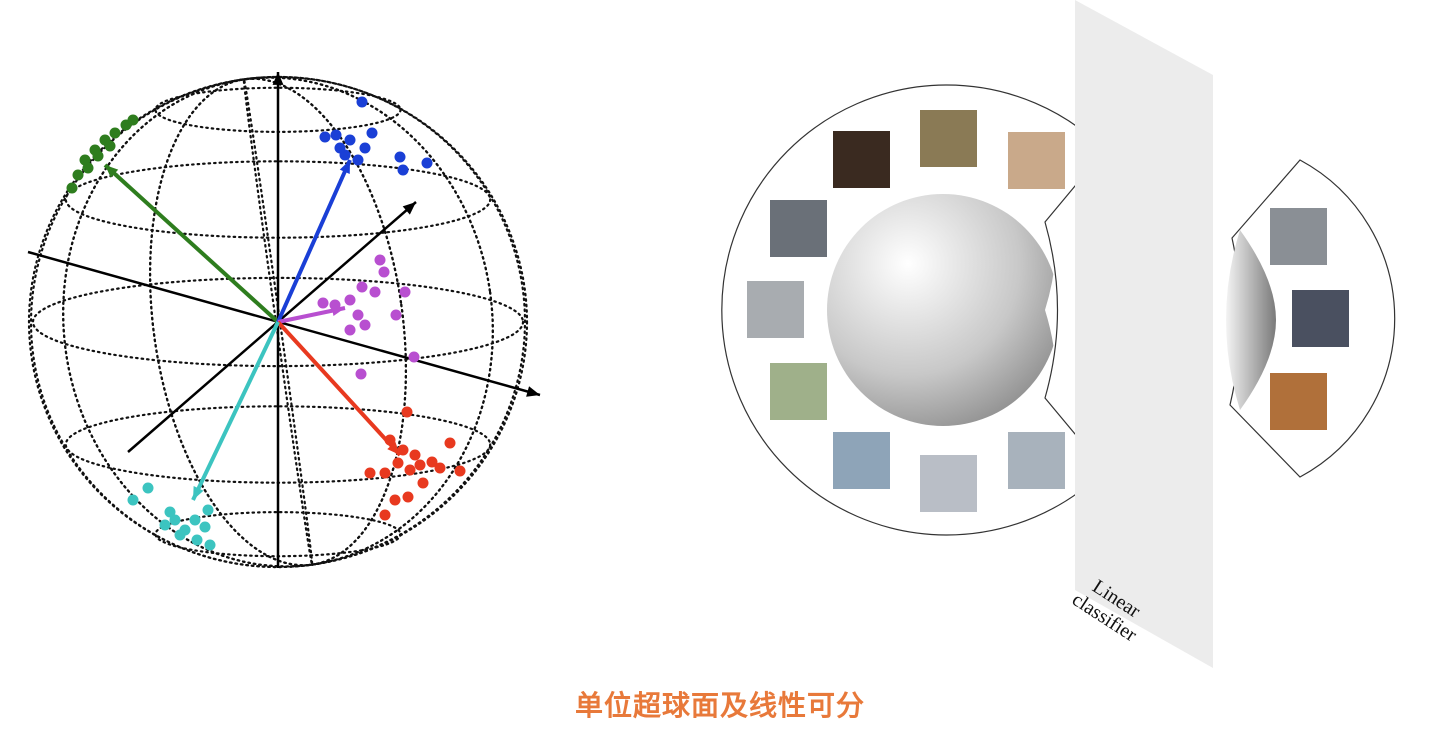 The image size is (1440, 756). I want to click on inner-sphere, so click(942, 310).